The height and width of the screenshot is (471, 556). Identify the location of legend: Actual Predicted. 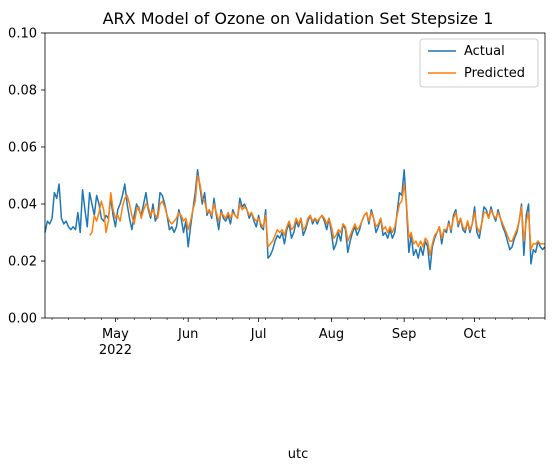
(479, 63).